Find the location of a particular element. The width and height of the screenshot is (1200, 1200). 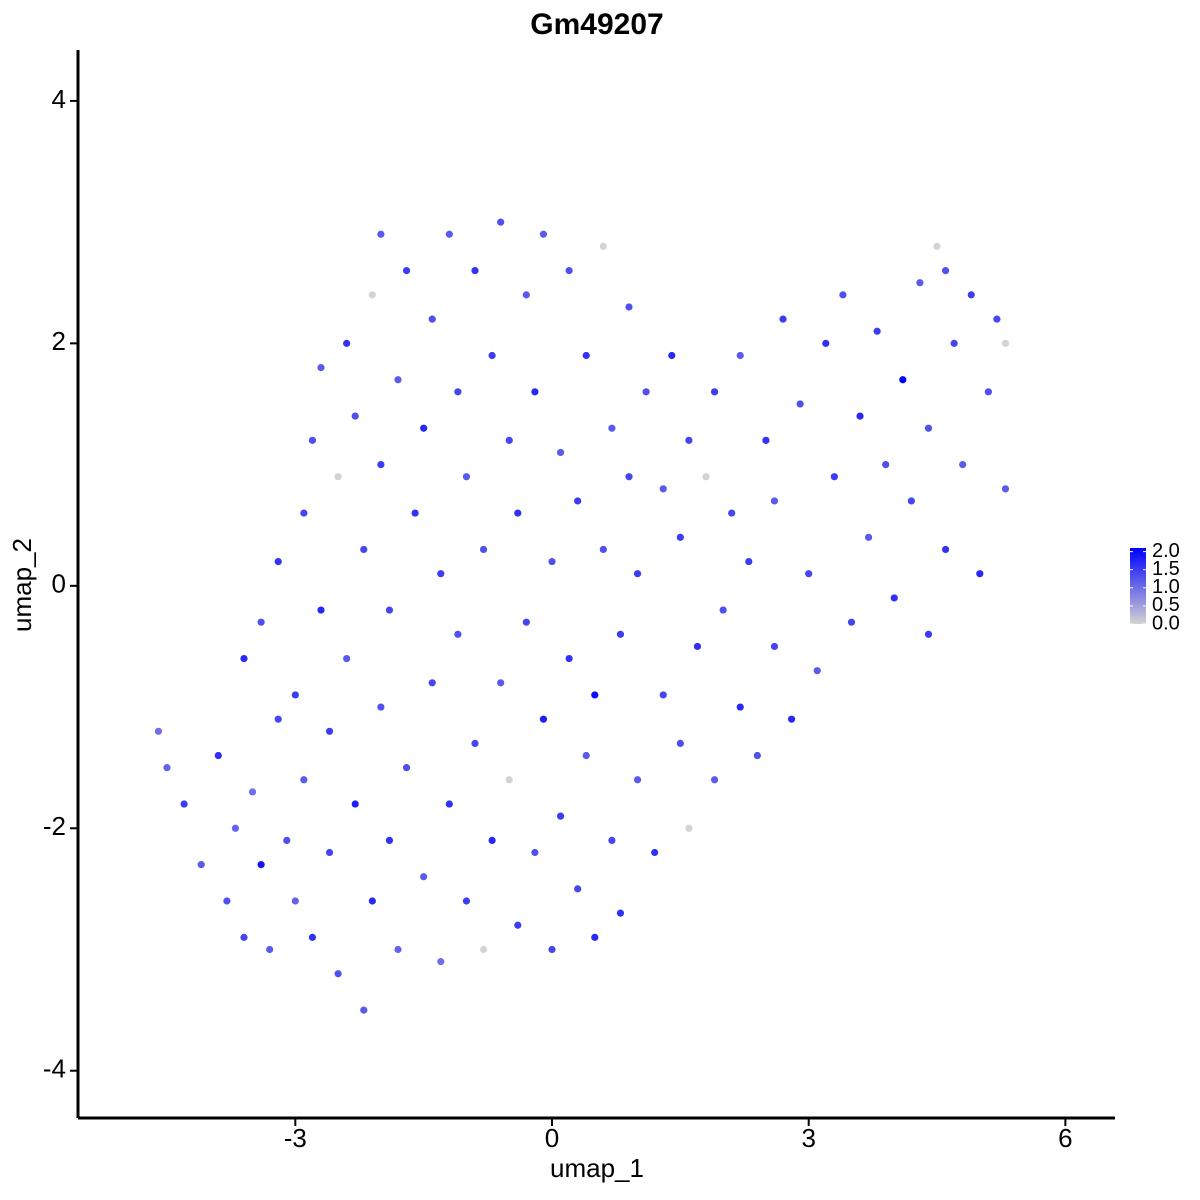

y-axis-label: umap_2 is located at coordinates (22, 585).